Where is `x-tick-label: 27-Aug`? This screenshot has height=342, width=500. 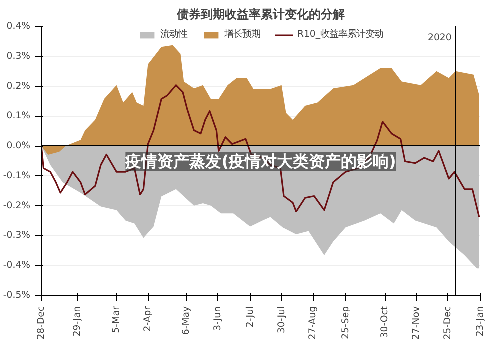
x-tick-label: 27-Aug is located at coordinates (313, 323).